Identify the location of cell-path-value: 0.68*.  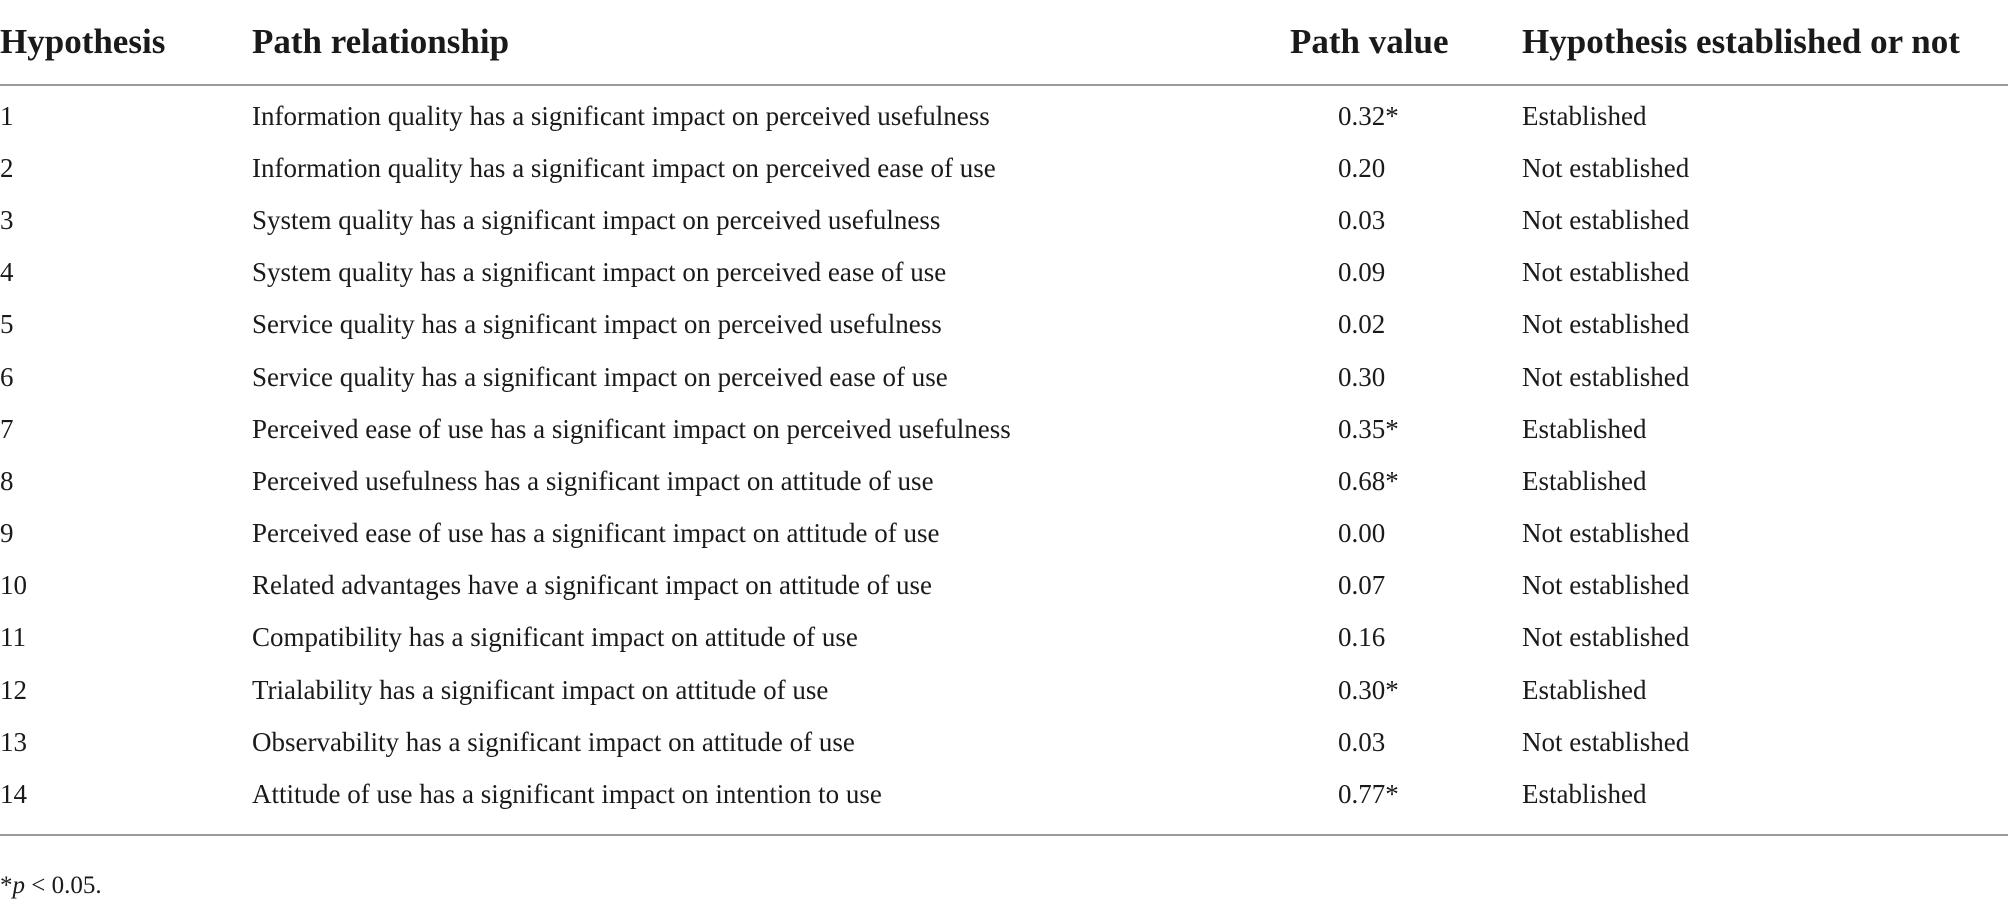
(1368, 480).